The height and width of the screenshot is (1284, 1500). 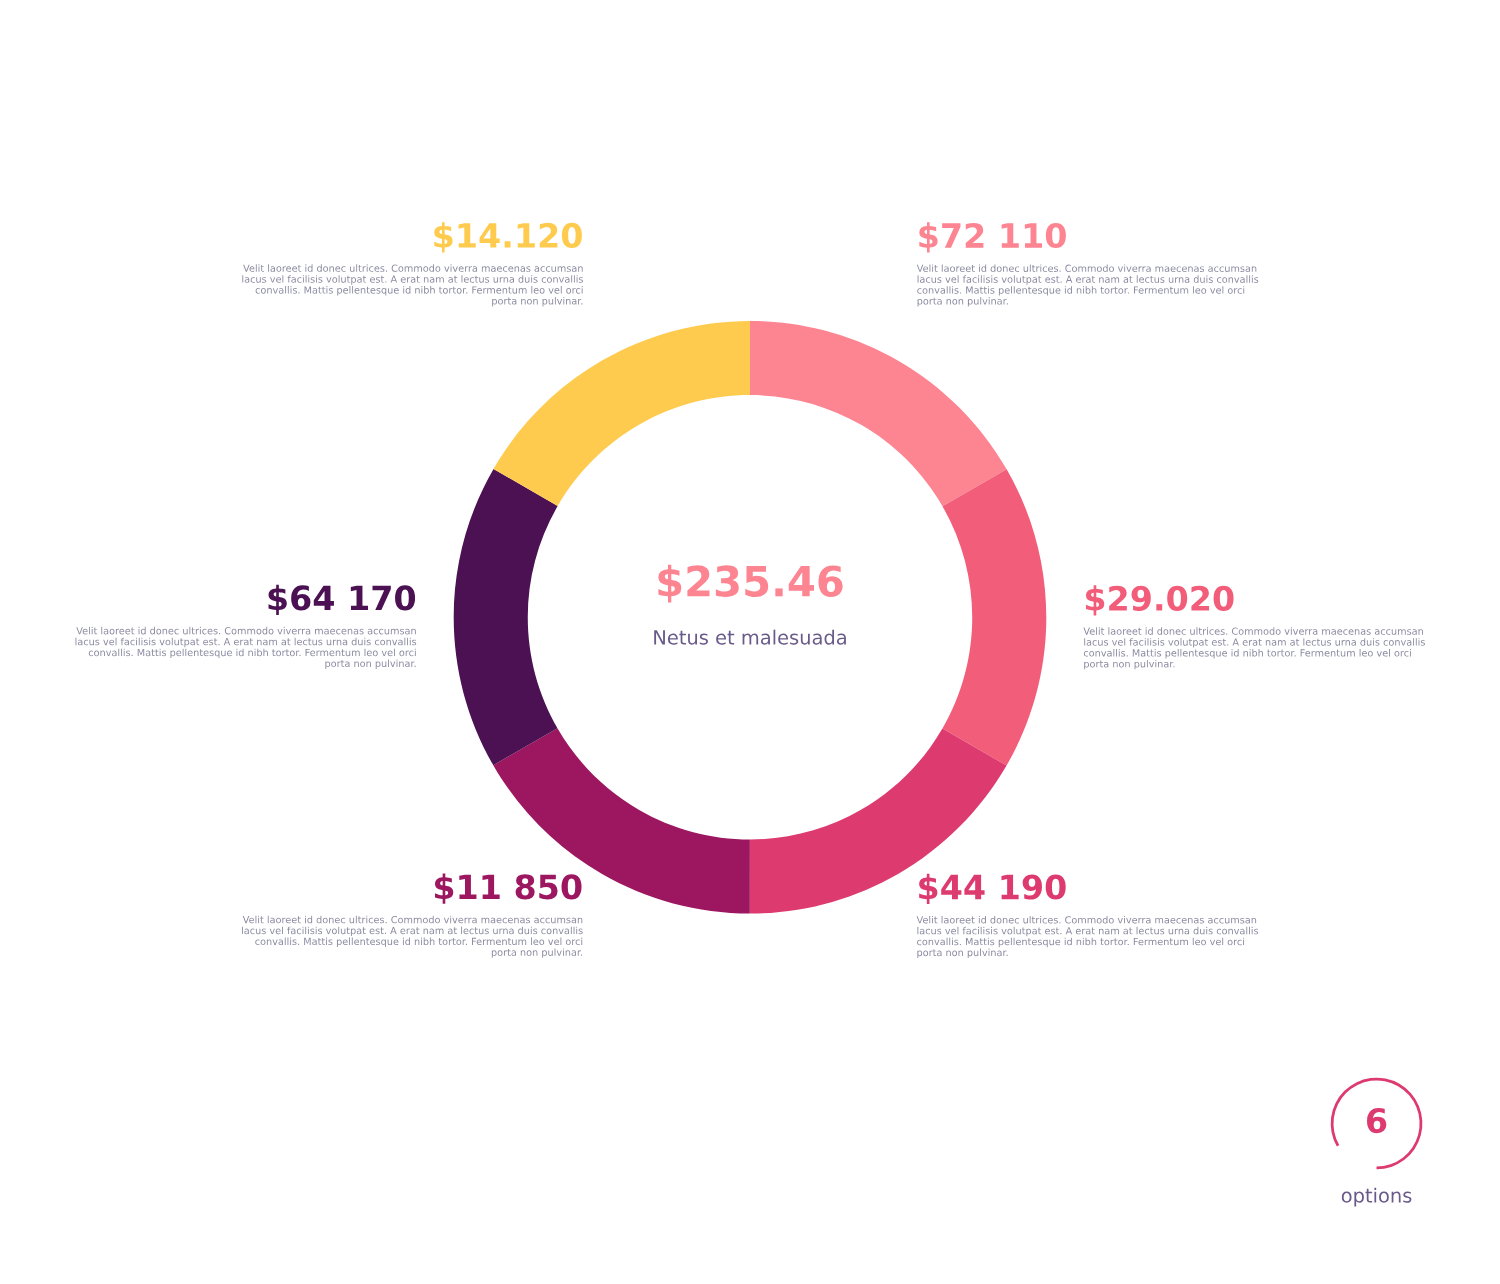 I want to click on text: $29.020, so click(x=1159, y=600).